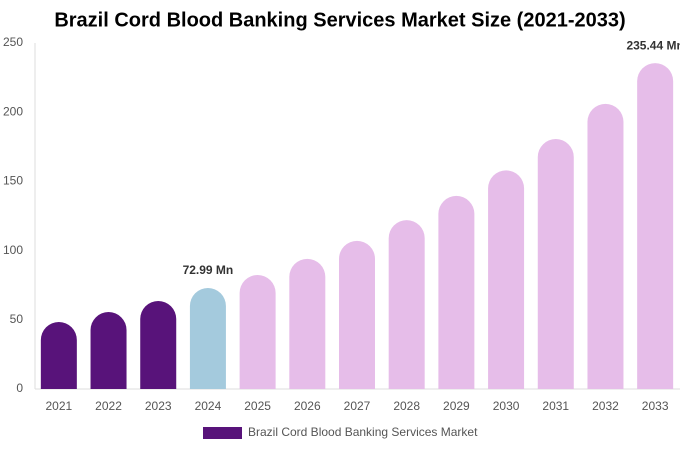 Image resolution: width=680 pixels, height=450 pixels. I want to click on x-tick-label: 2031, so click(555, 406).